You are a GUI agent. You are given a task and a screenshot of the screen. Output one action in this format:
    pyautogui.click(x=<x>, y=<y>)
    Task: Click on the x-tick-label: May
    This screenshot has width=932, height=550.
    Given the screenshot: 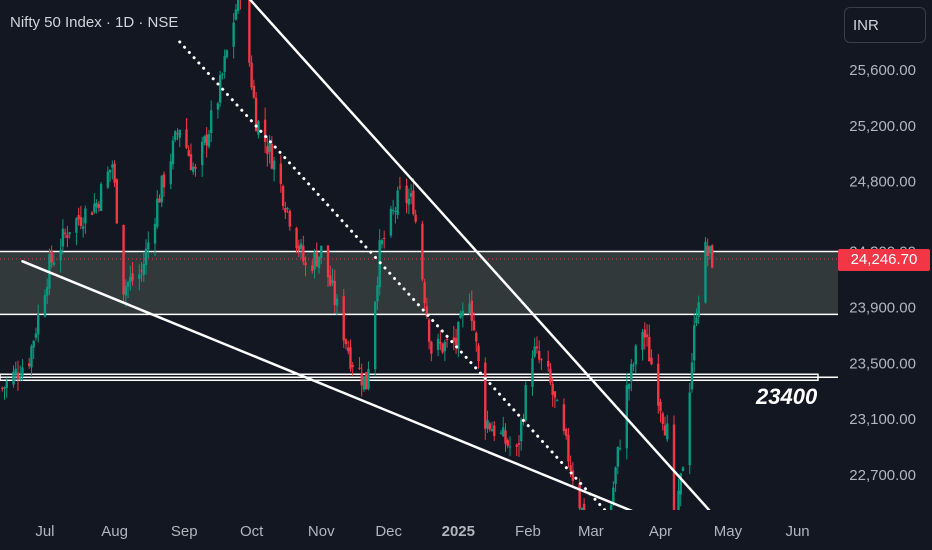 What is the action you would take?
    pyautogui.click(x=728, y=531)
    